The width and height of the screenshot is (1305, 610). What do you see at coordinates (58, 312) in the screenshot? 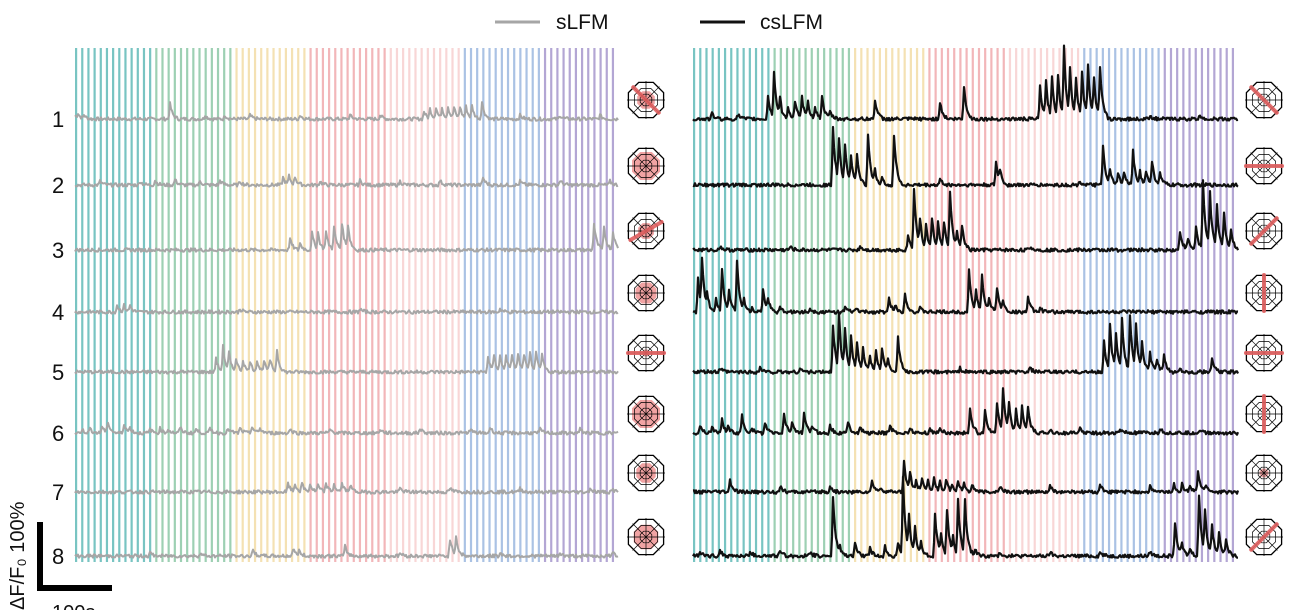
I see `row-label-4: 4` at bounding box center [58, 312].